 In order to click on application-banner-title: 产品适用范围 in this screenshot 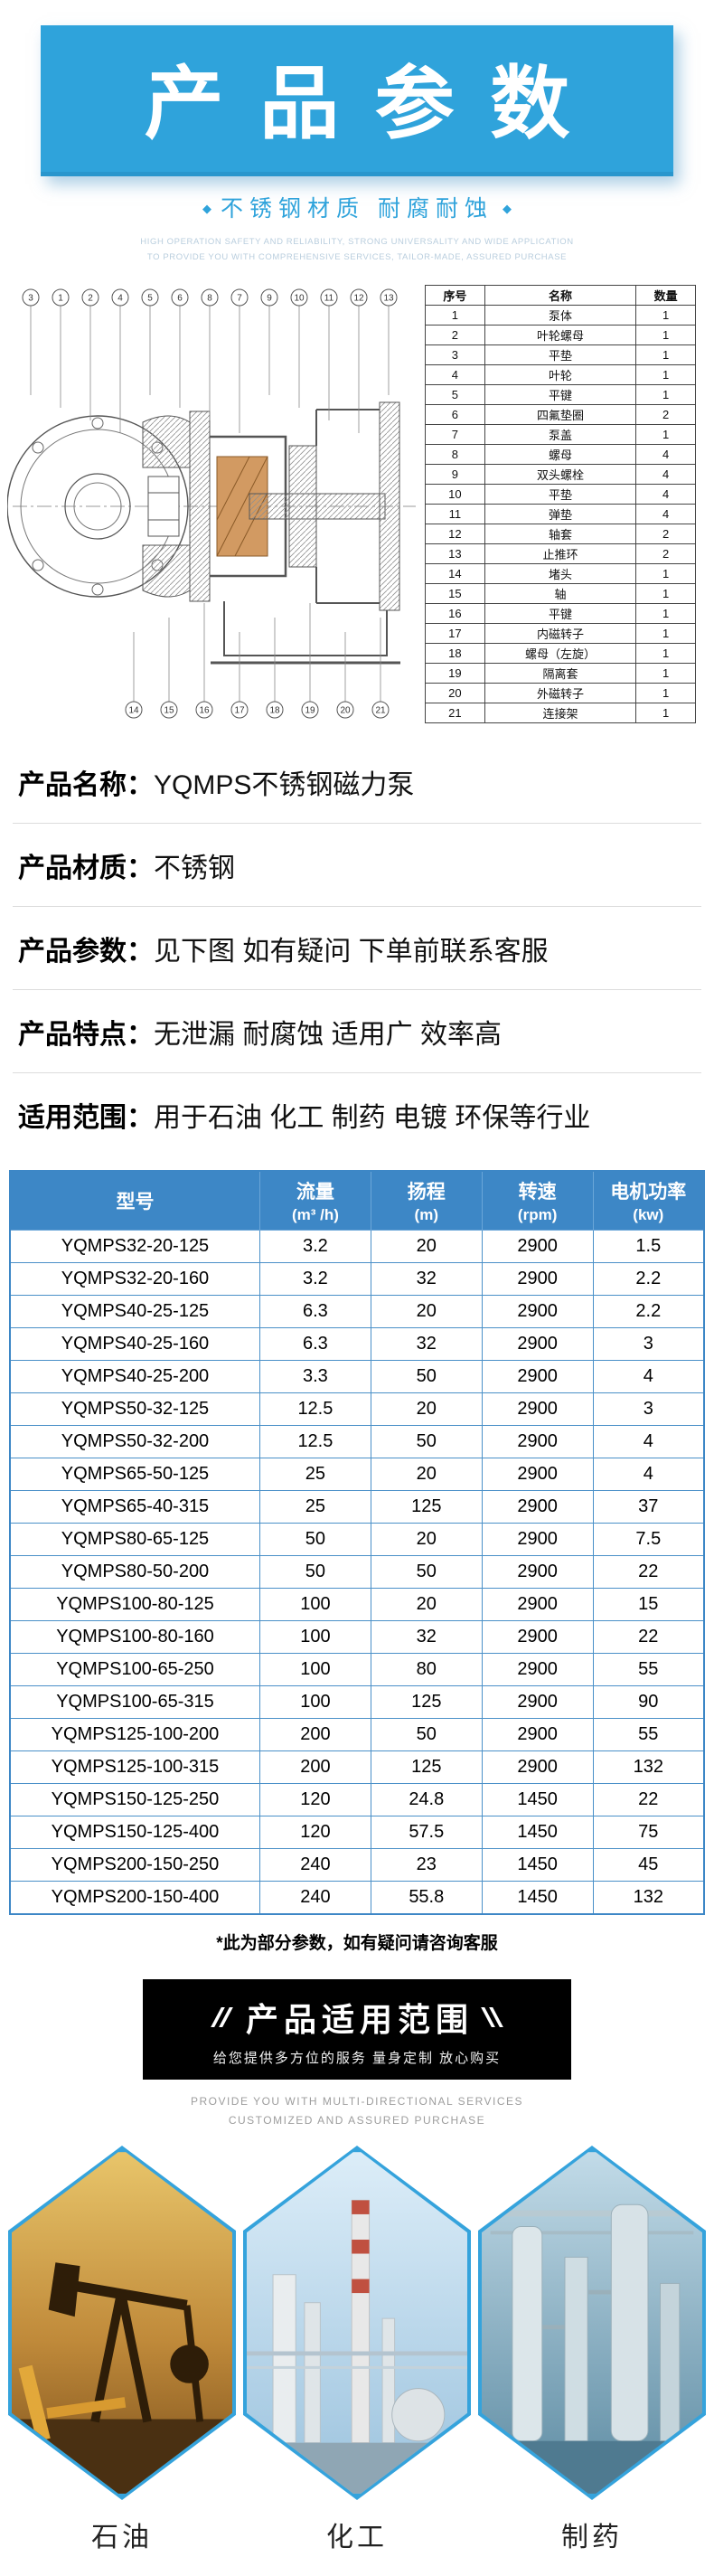, I will do `click(359, 2020)`.